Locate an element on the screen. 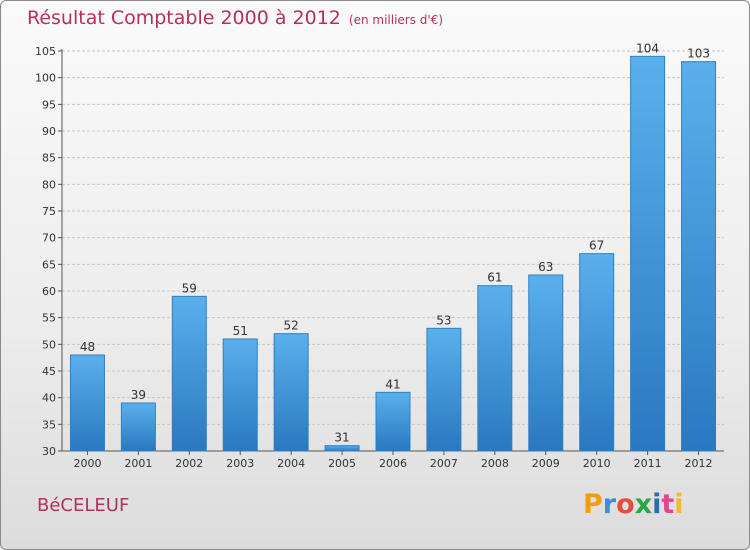  proxiti-logo: Proxiti is located at coordinates (633, 504).